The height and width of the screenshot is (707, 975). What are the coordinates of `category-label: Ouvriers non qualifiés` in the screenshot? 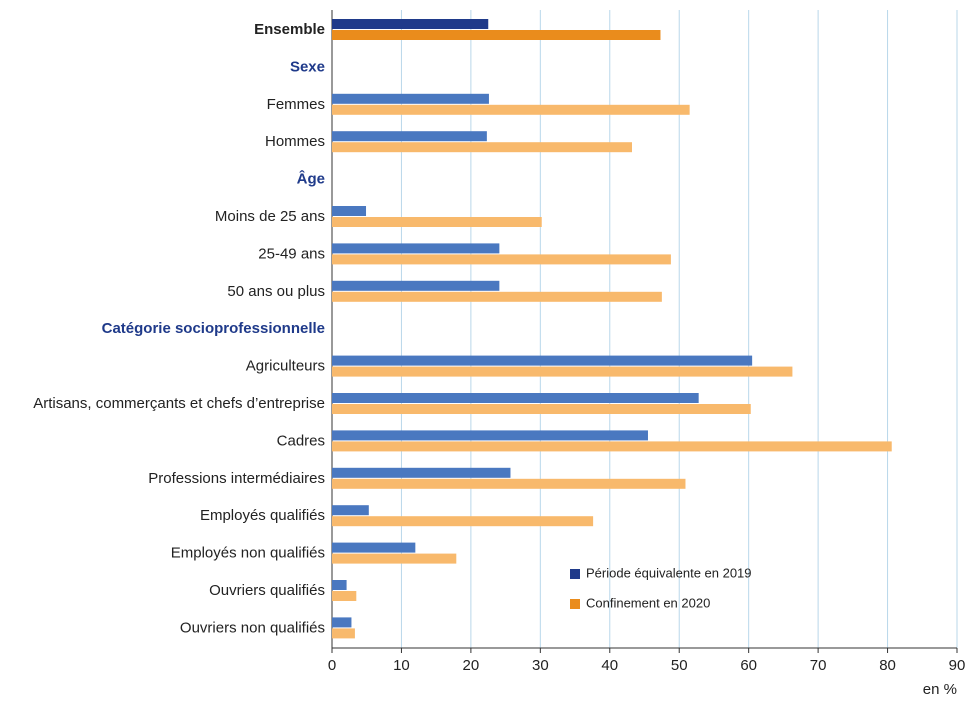 It's located at (252, 627).